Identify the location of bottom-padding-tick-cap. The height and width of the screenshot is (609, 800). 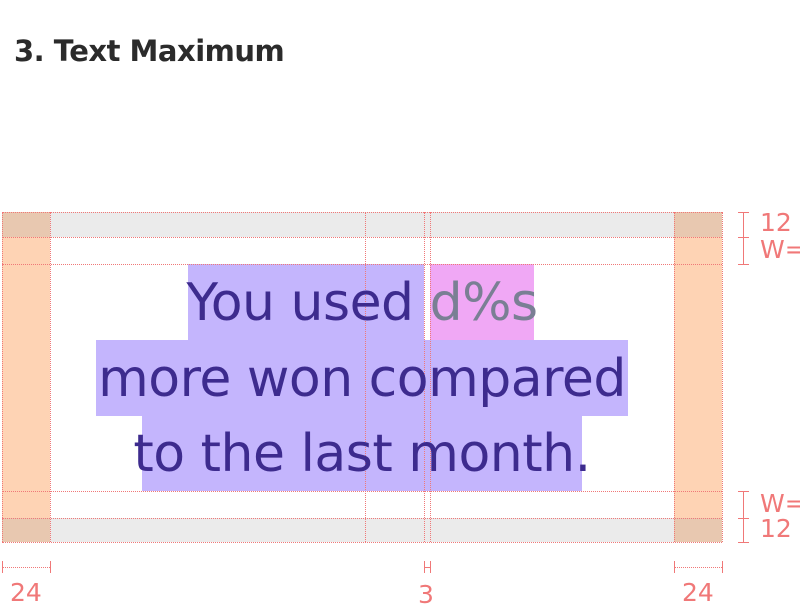
(743, 542).